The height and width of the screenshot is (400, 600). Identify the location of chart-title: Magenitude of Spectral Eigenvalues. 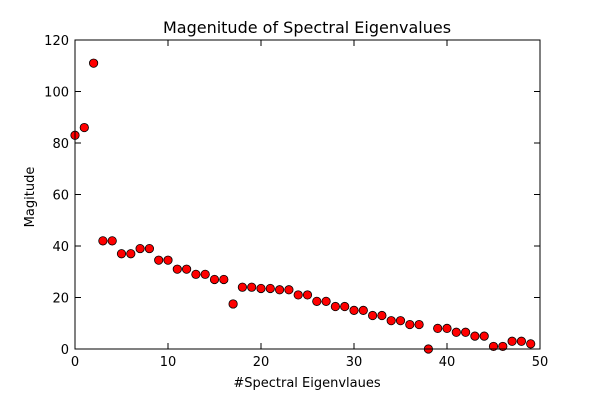
(307, 27).